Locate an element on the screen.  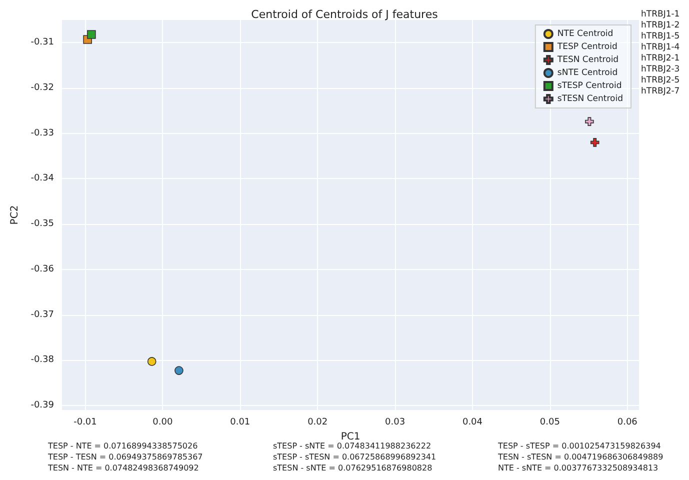
legend-label: sTESN Centroid is located at coordinates (590, 99).